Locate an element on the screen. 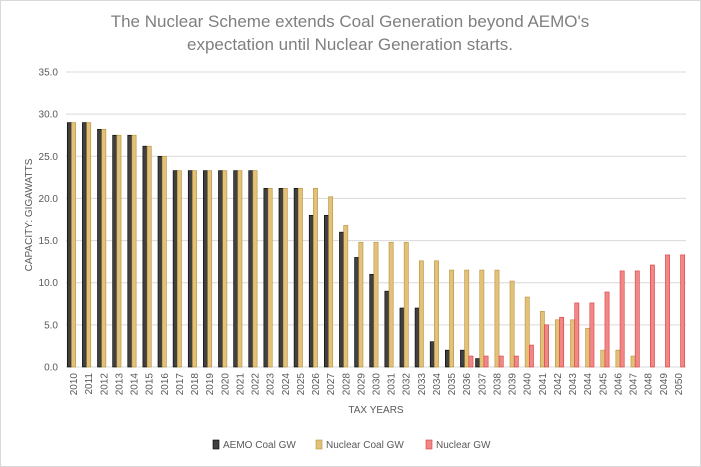  x-tick-label: 2023 is located at coordinates (271, 384).